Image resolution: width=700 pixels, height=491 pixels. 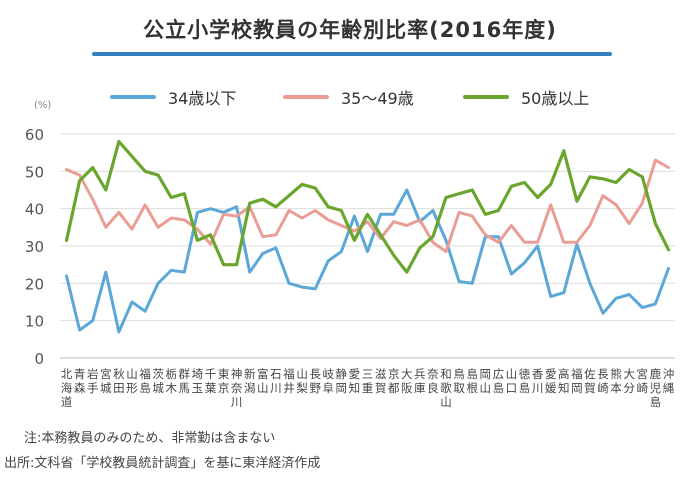 I want to click on y-tick-label: 30, so click(x=34, y=247).